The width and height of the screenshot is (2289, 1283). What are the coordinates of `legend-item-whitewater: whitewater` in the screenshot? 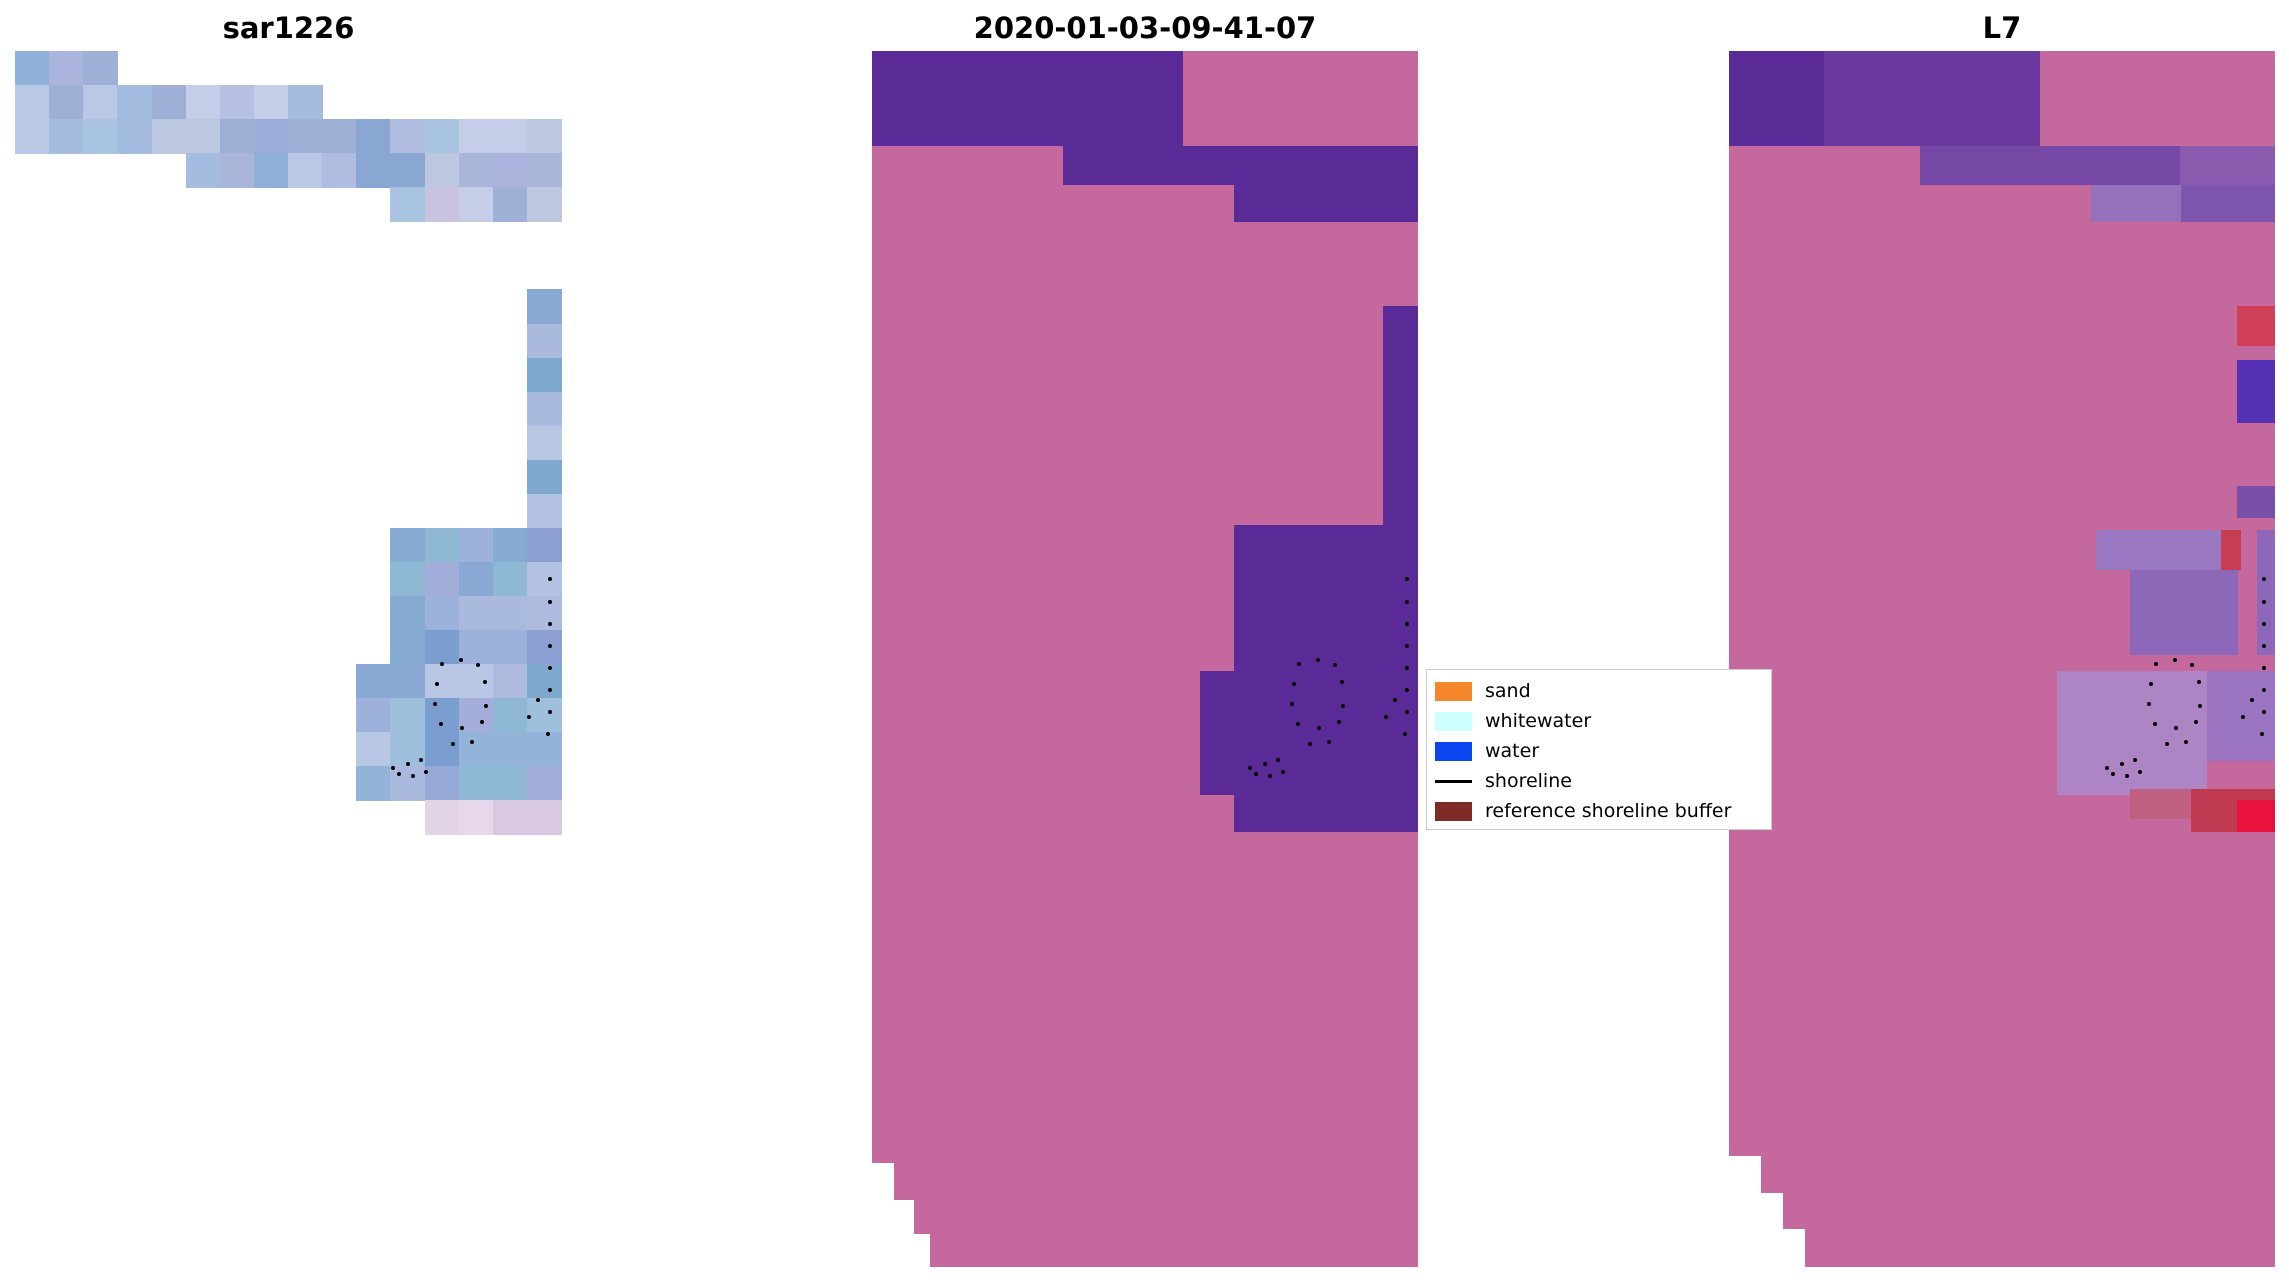 It's located at (1603, 721).